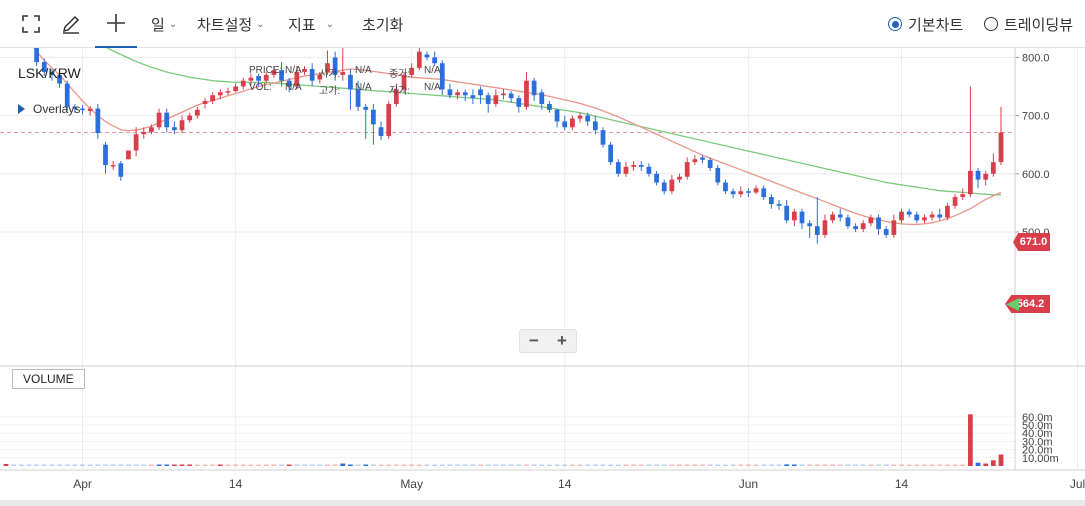  I want to click on high-info-label: 고가:, so click(330, 91).